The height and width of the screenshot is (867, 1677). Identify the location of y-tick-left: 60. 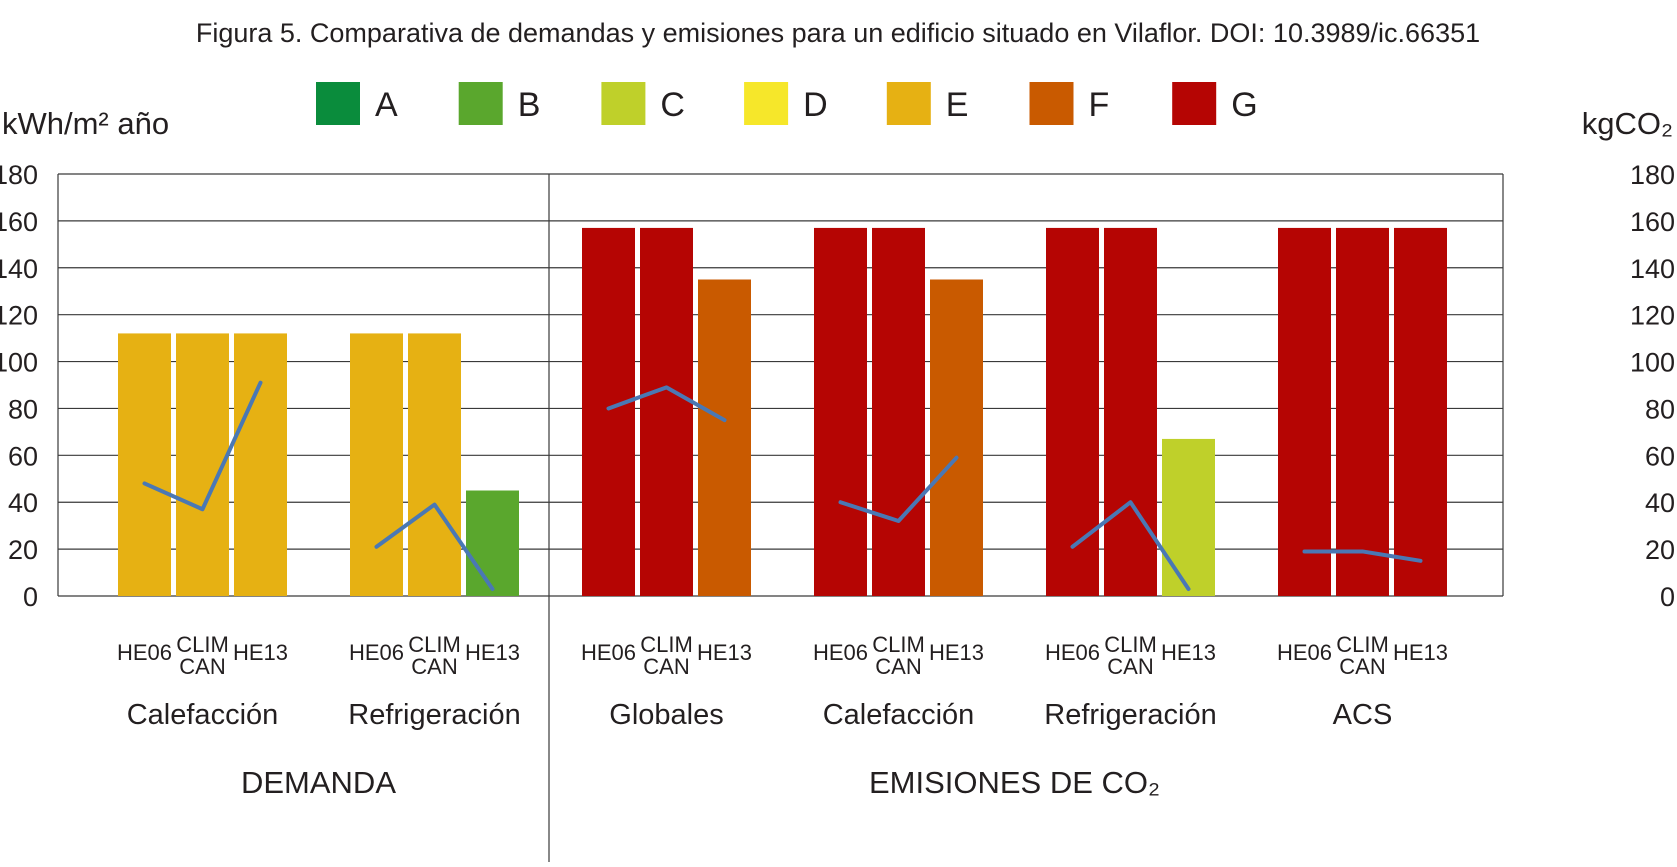
(23, 456).